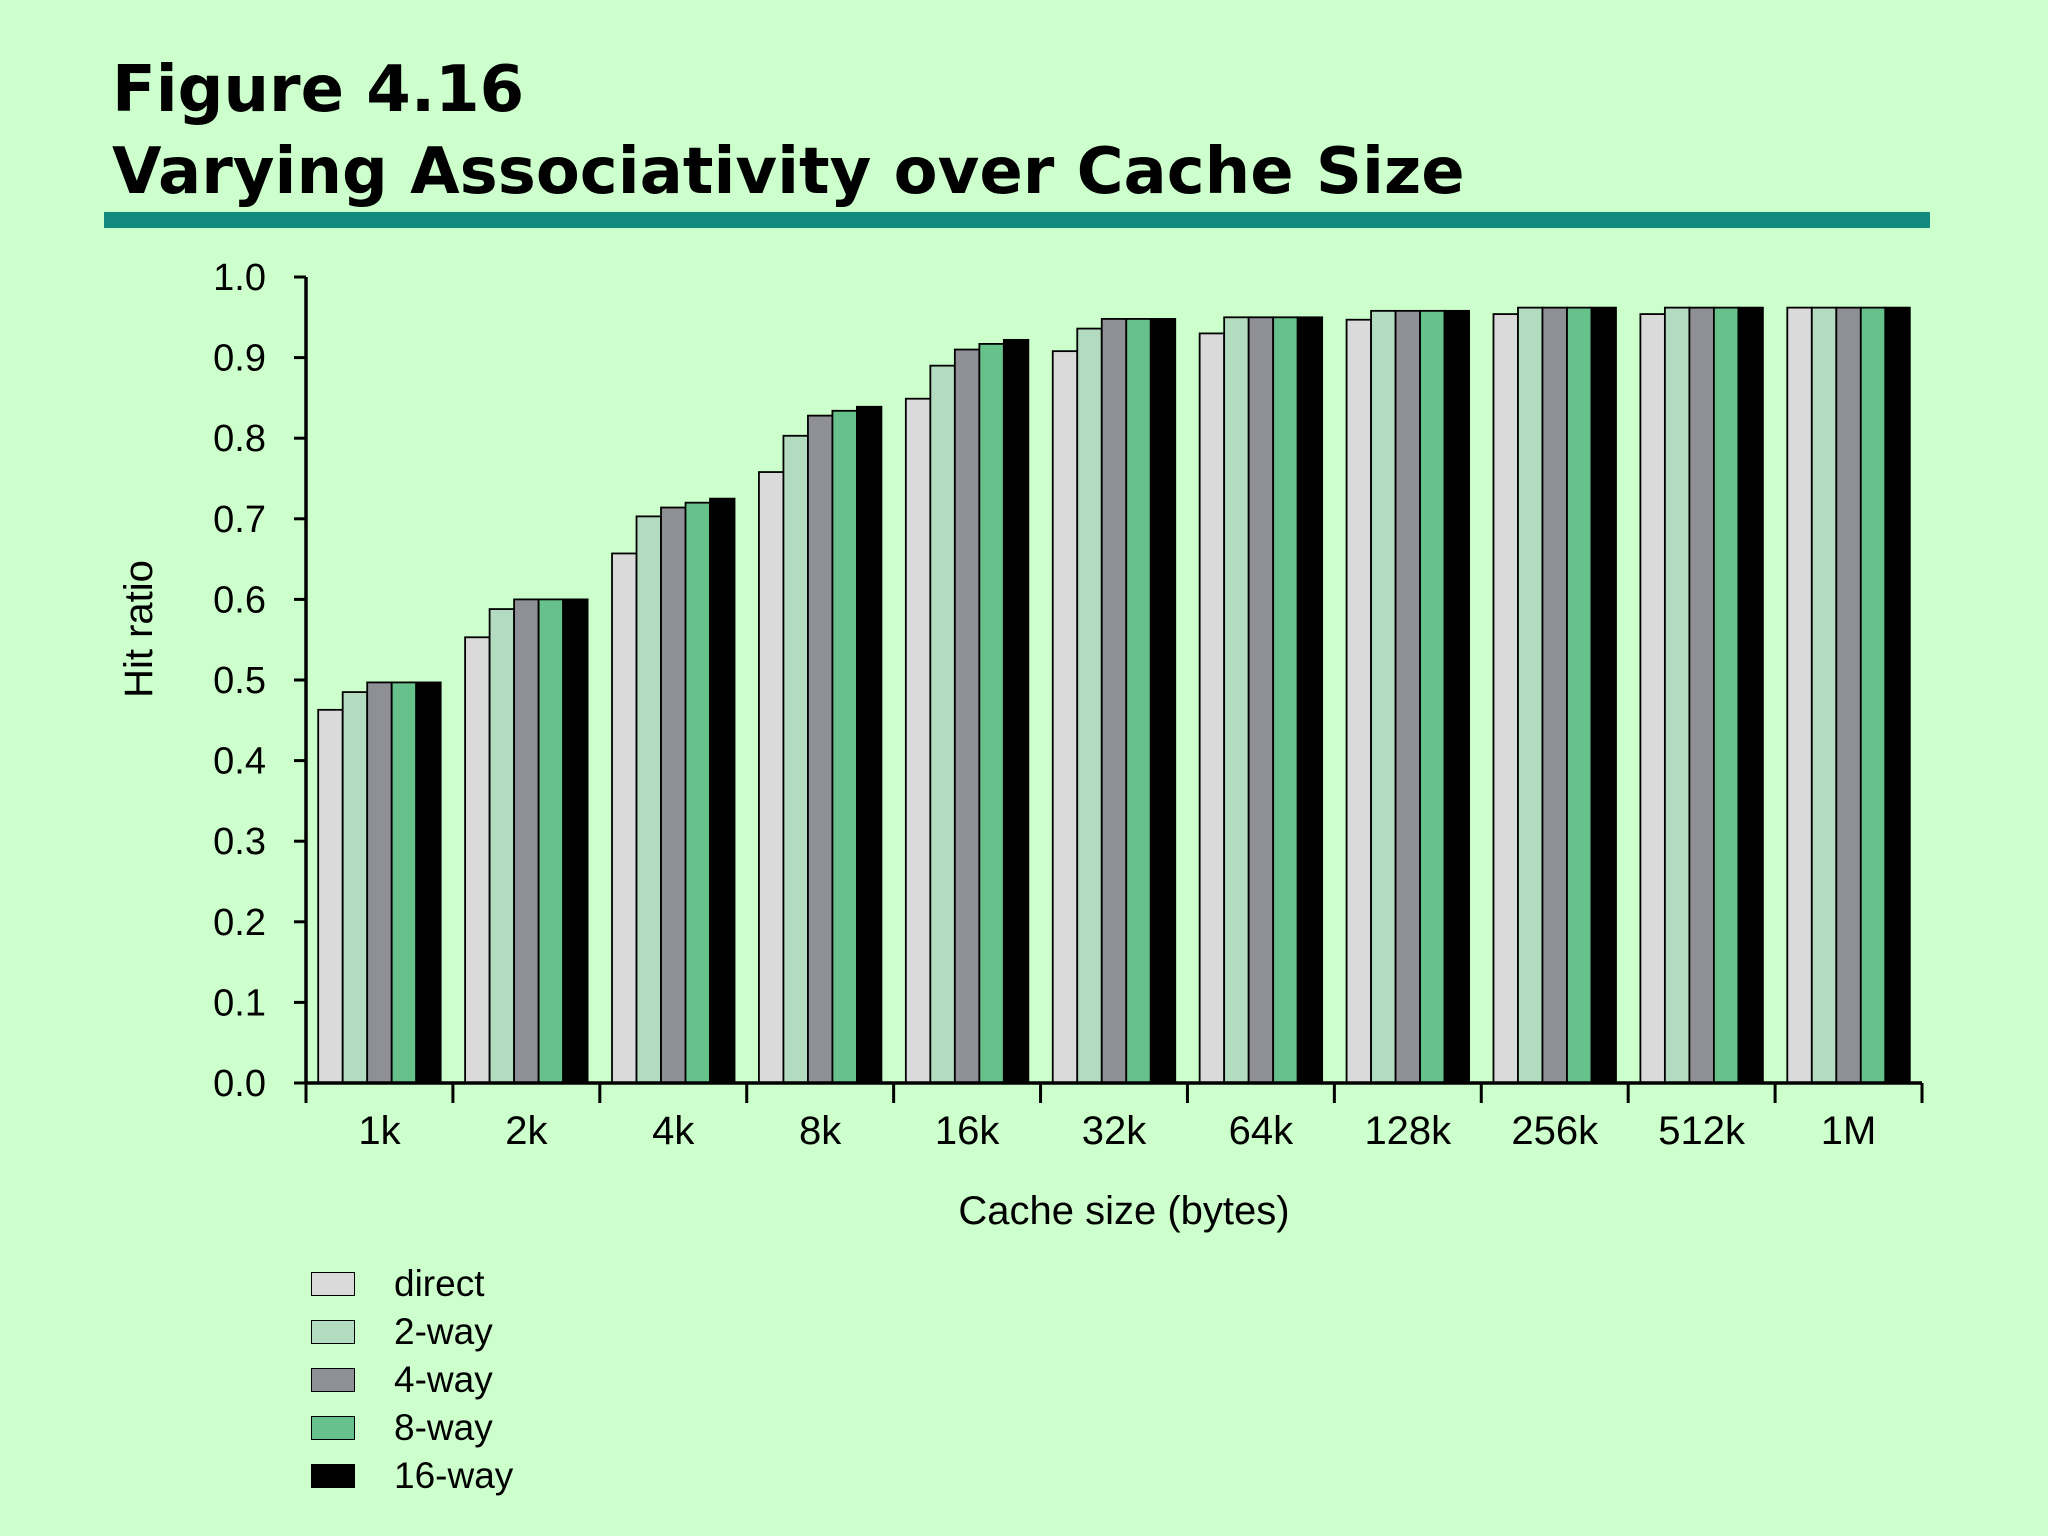 The width and height of the screenshot is (2048, 1536). Describe the element at coordinates (439, 1283) in the screenshot. I see `legend-label: direct` at that location.